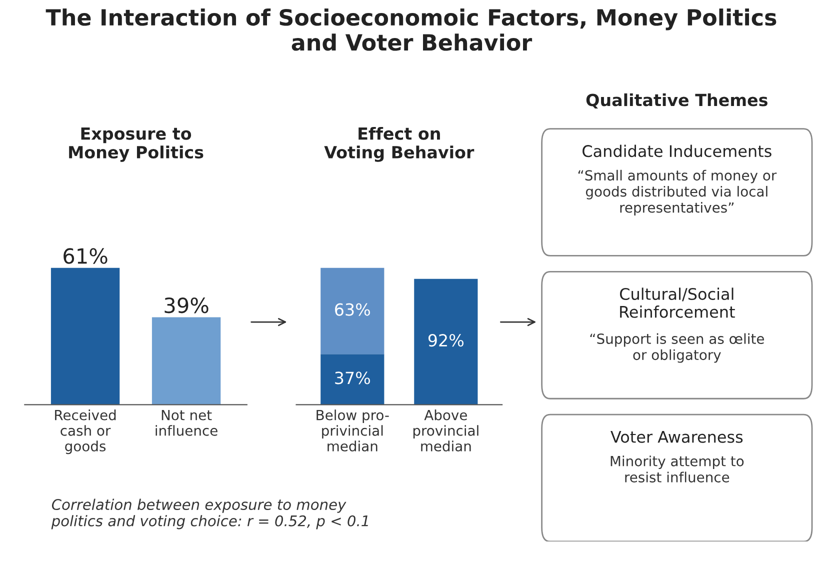 The image size is (823, 570). I want to click on text: Voter Awareness, so click(676, 437).